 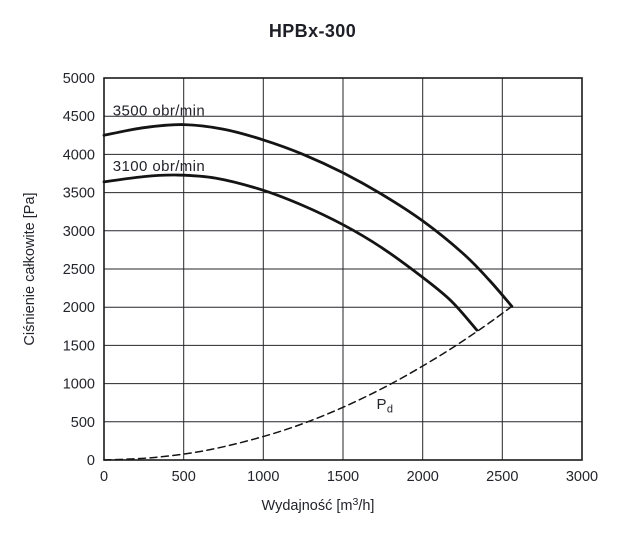 What do you see at coordinates (159, 166) in the screenshot?
I see `curve-label-3100-obr-min: 3100 obr/min` at bounding box center [159, 166].